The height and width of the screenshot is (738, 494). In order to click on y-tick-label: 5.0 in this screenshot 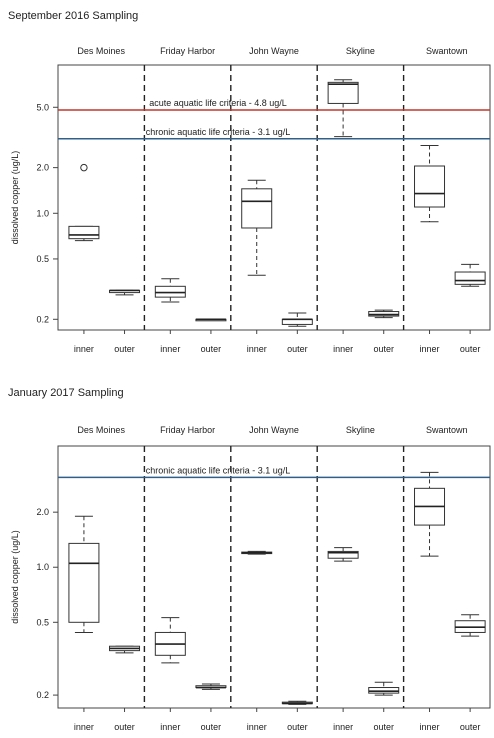, I will do `click(42, 107)`.